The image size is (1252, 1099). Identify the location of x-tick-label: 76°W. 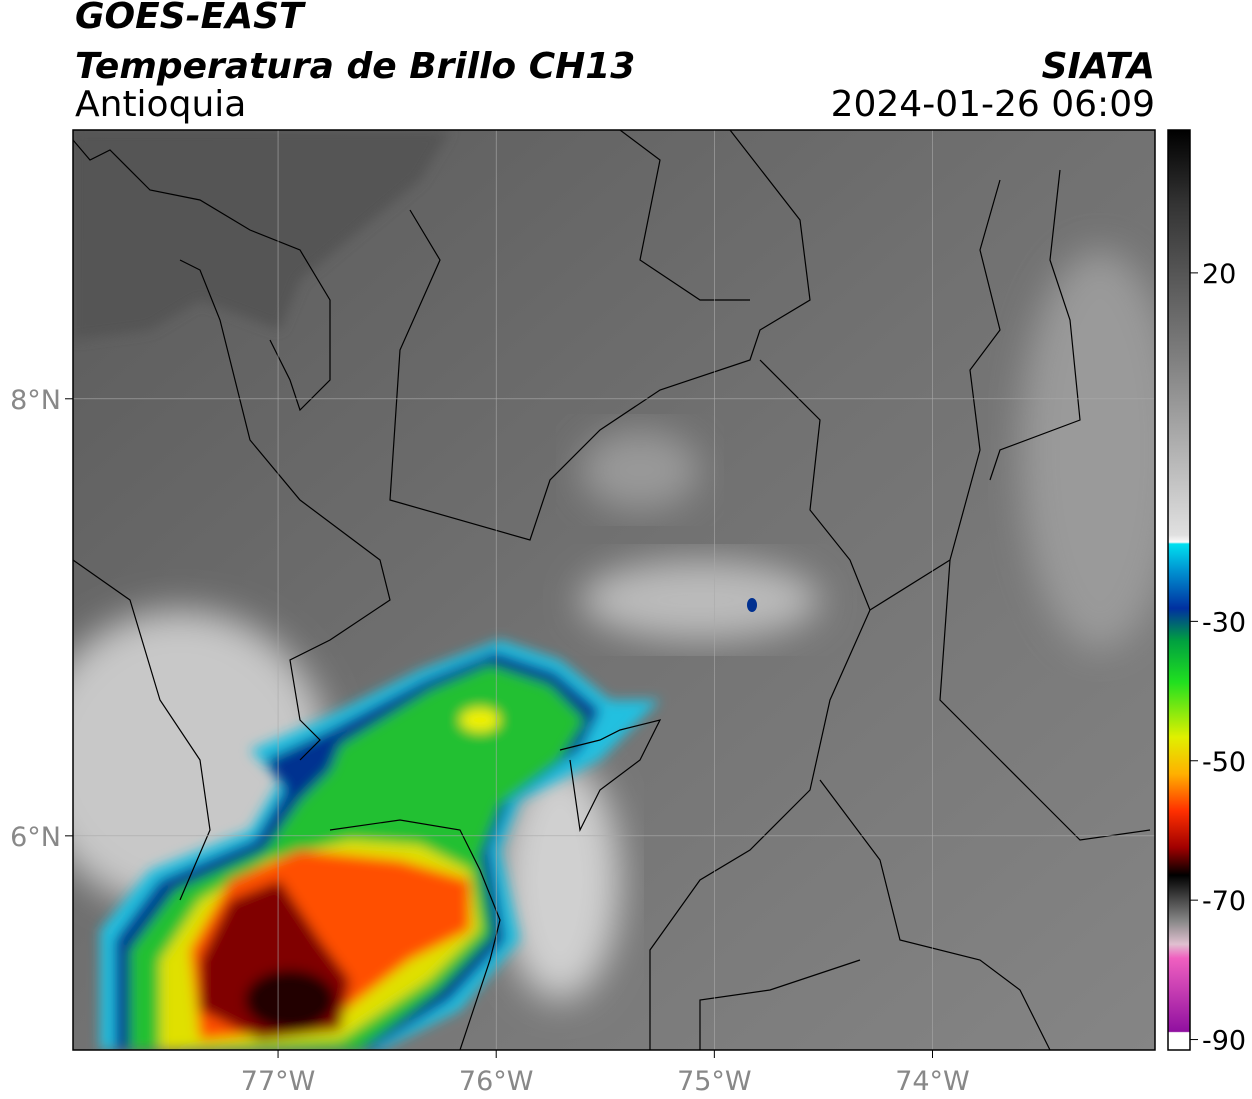
(496, 1081).